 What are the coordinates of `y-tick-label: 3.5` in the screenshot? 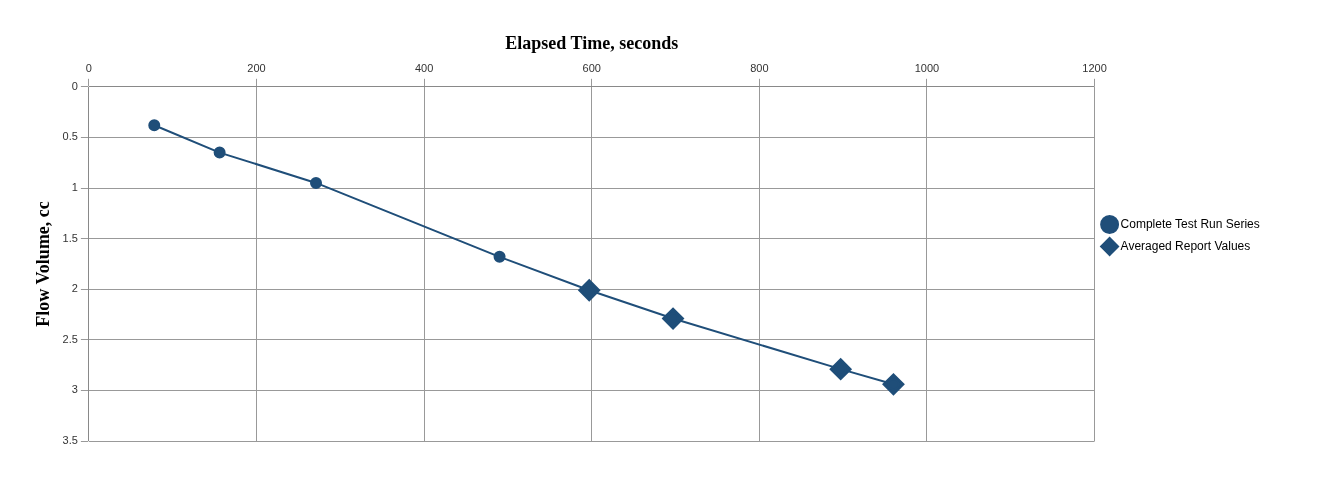 It's located at (70, 440).